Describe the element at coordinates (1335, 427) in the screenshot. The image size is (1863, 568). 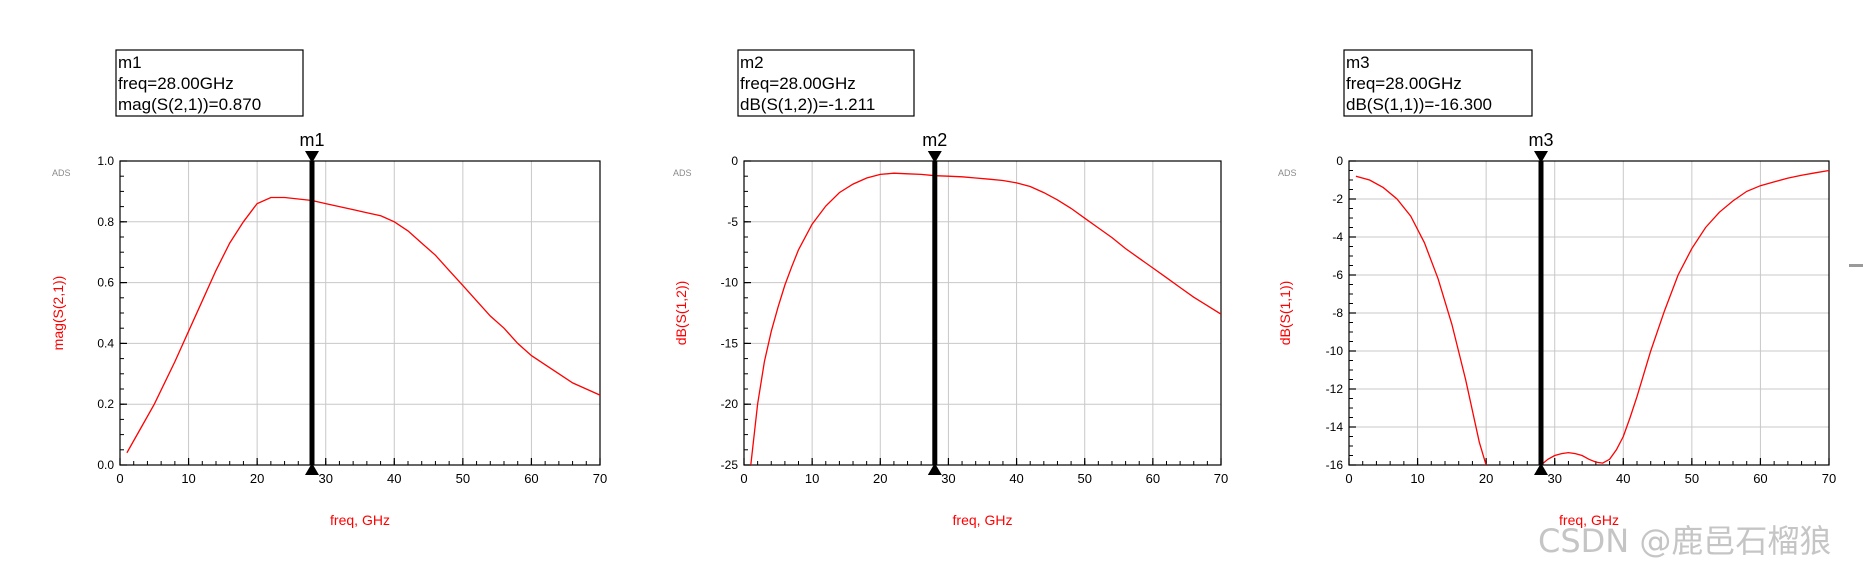
I see `y-tick-label: -14` at that location.